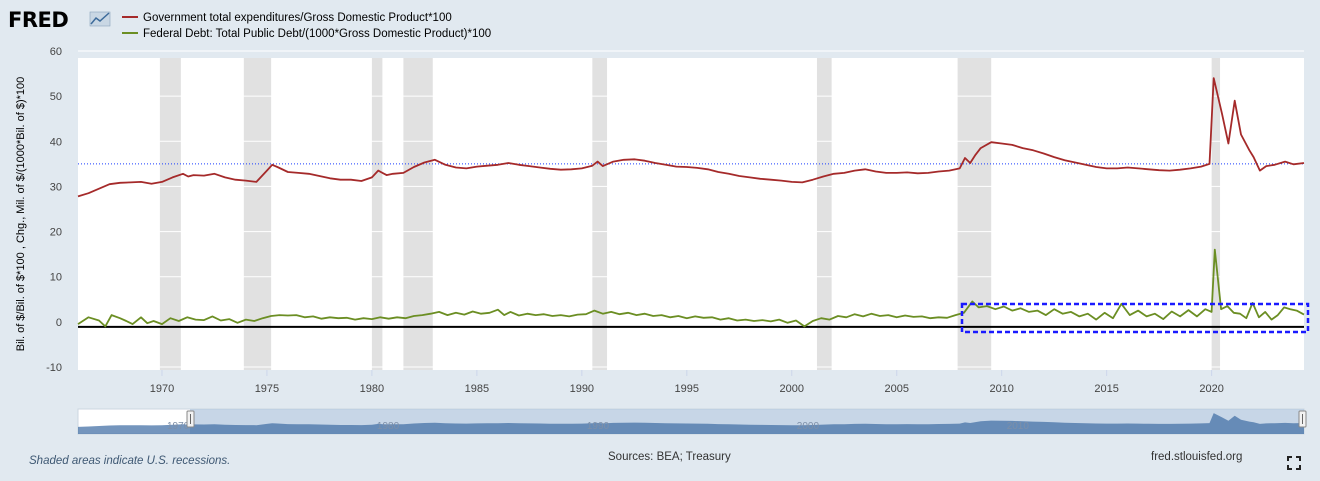 This screenshot has width=1320, height=481. Describe the element at coordinates (162, 389) in the screenshot. I see `x-tick-label: 1970` at that location.